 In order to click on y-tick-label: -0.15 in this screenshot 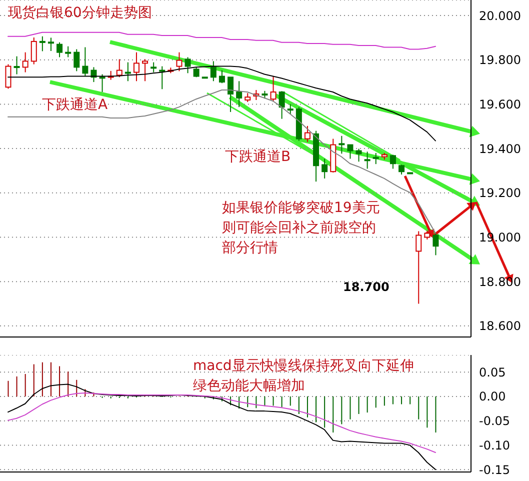, I will do `click(494, 469)`.